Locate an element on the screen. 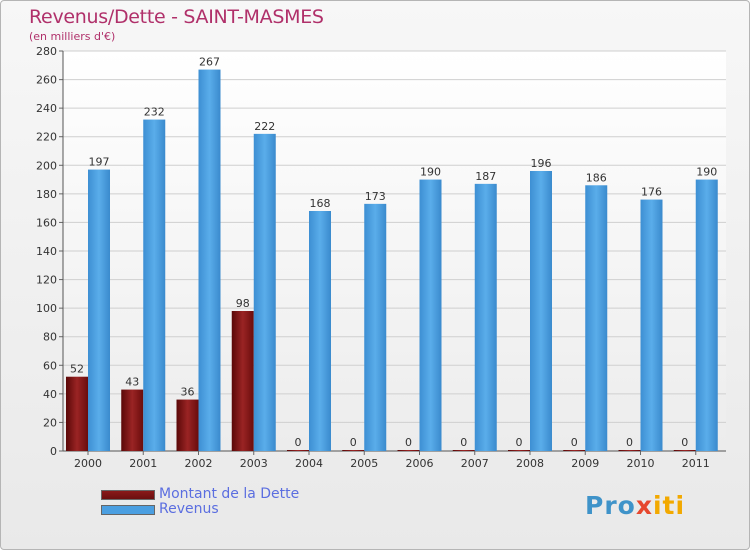  data-label-revenus: 186 is located at coordinates (596, 177).